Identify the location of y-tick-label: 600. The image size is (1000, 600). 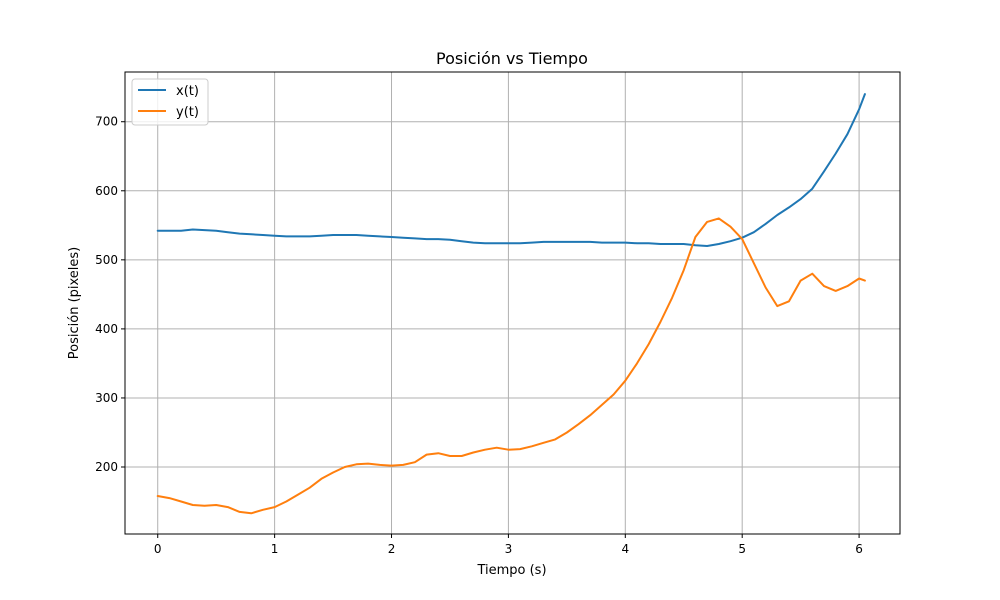
(106, 191).